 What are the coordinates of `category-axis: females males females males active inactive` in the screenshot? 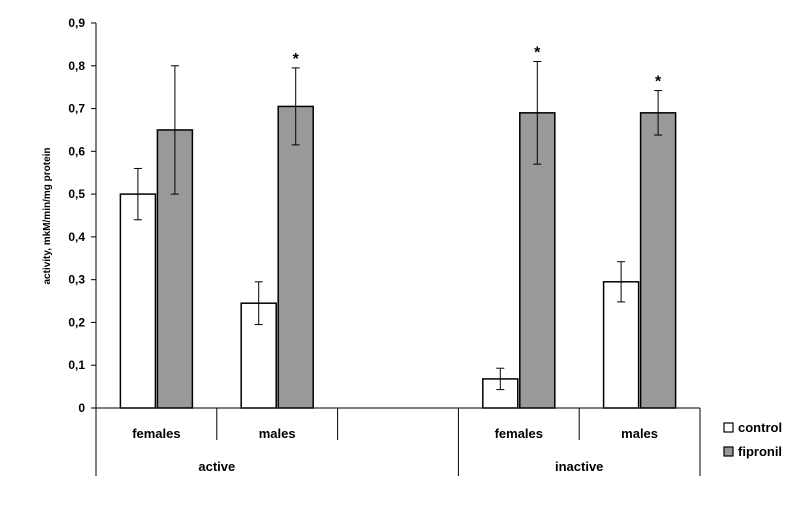 It's located at (398, 441).